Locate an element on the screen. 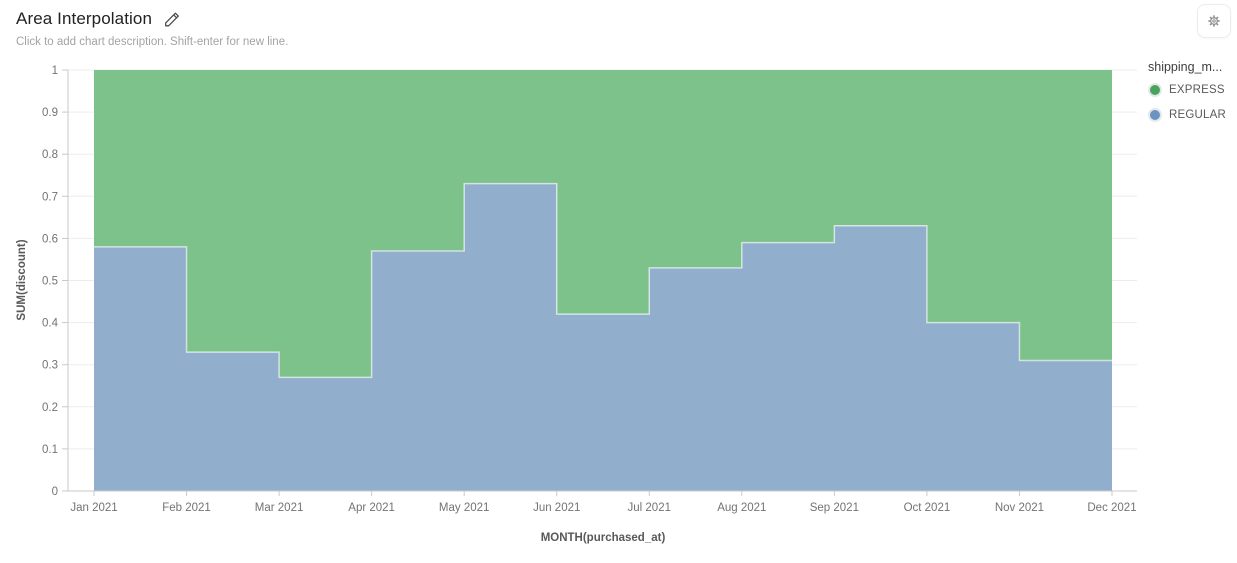  y-tick-label: 1 is located at coordinates (55, 71).